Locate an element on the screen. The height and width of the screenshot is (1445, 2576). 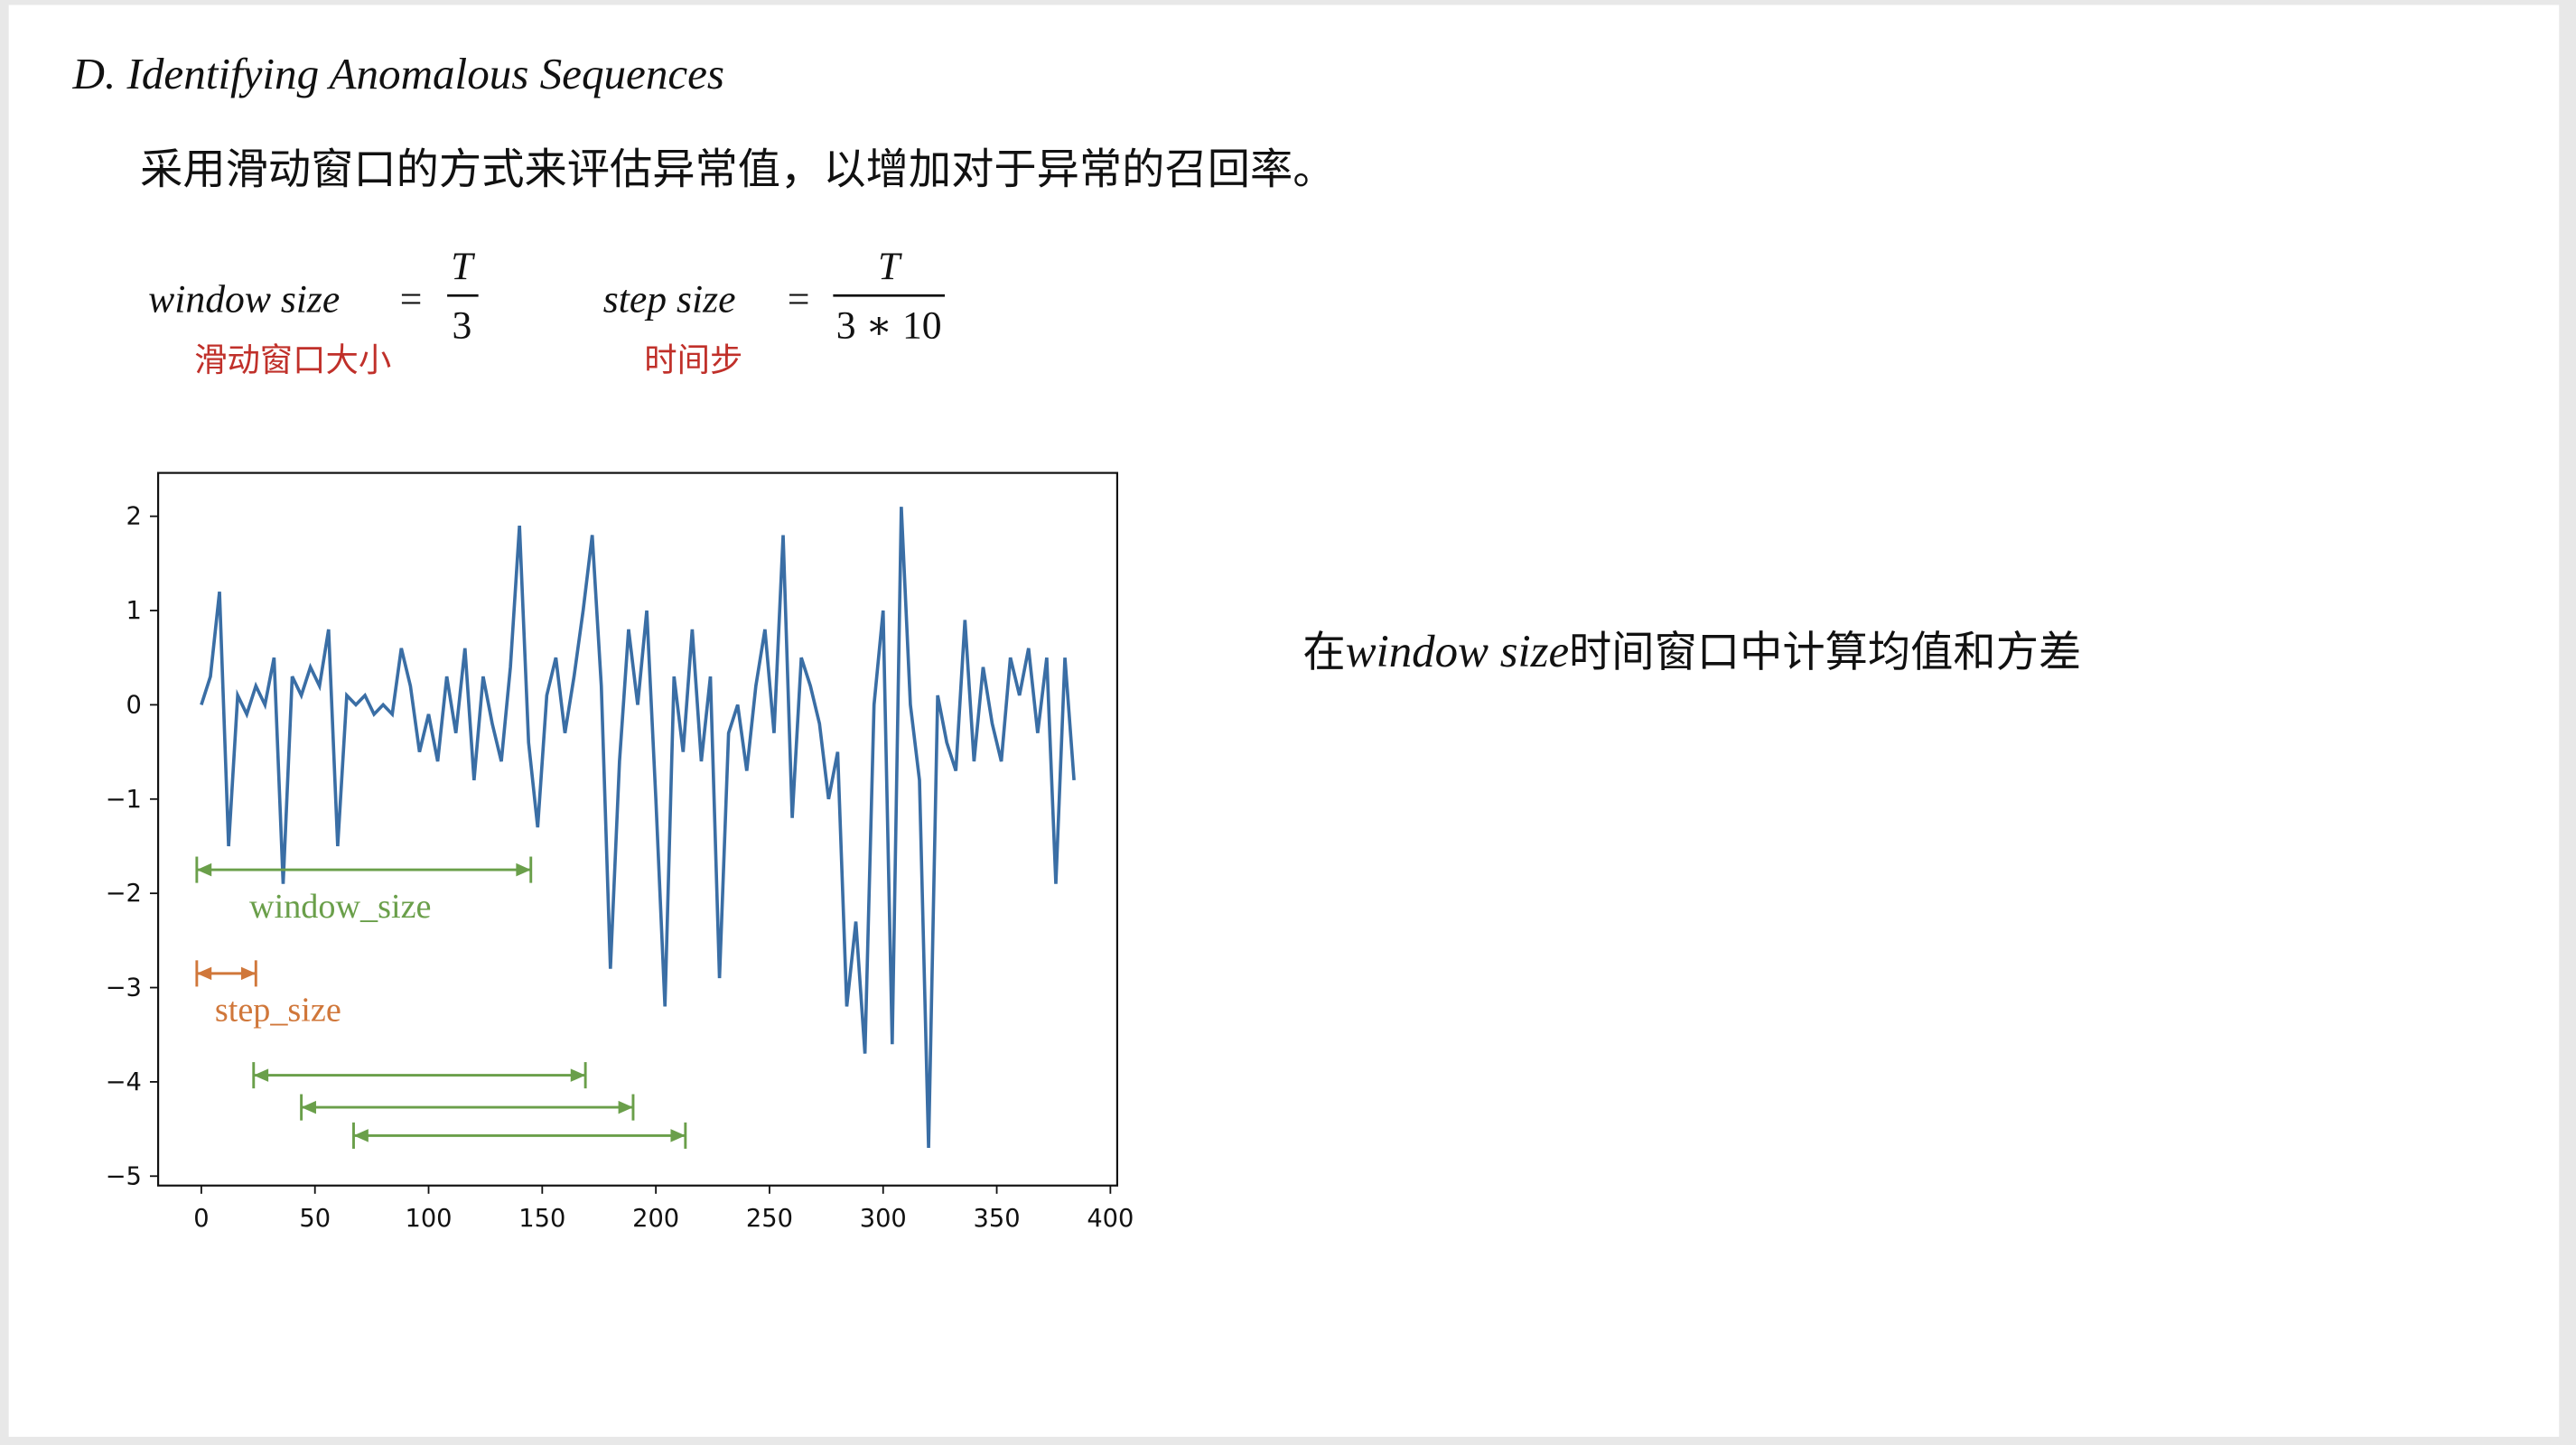
y-tick-label: −1 is located at coordinates (124, 800).